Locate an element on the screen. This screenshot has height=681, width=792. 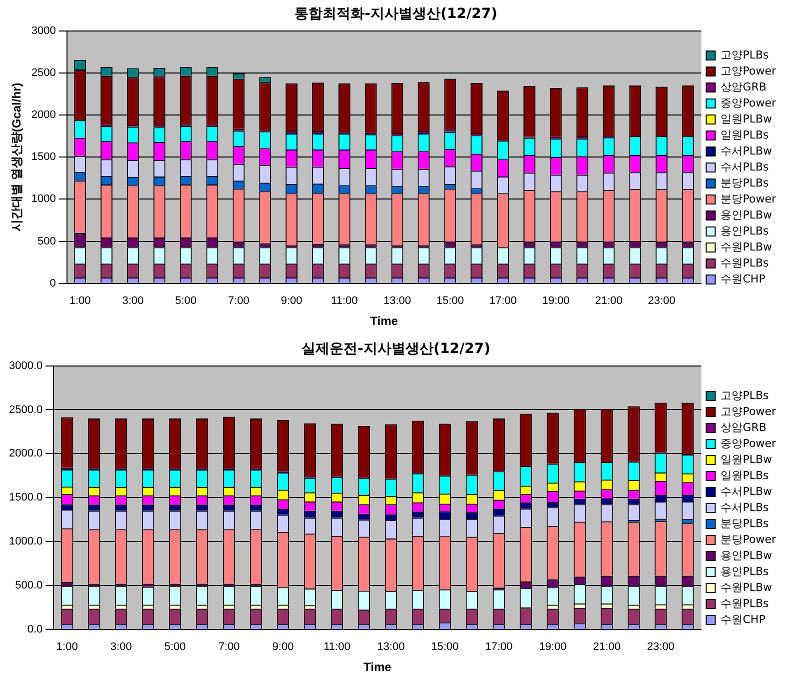
y-tick-label: 1500.0 is located at coordinates (25, 498).